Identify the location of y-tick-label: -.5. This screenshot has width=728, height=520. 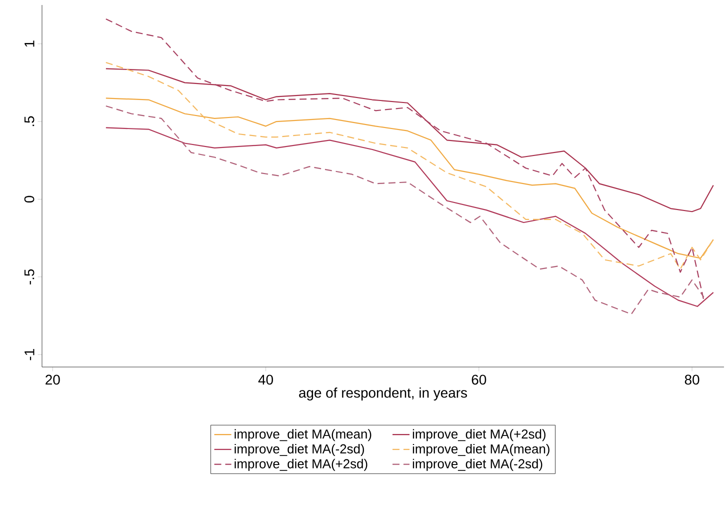
(29, 276).